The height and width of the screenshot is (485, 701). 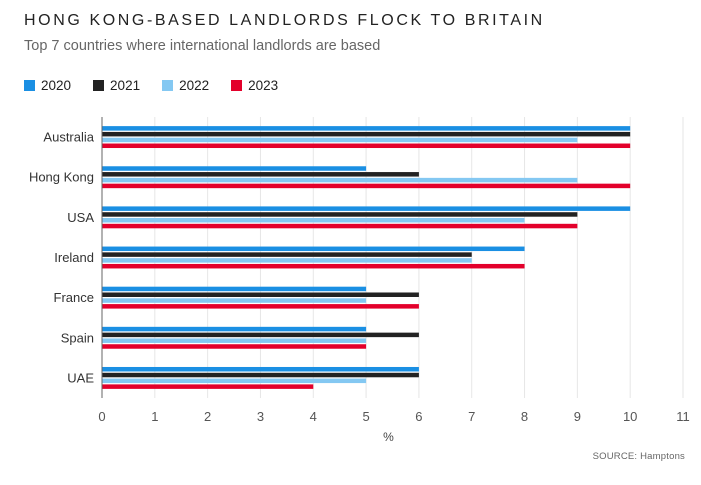 I want to click on x-tick-label: 4, so click(x=313, y=416).